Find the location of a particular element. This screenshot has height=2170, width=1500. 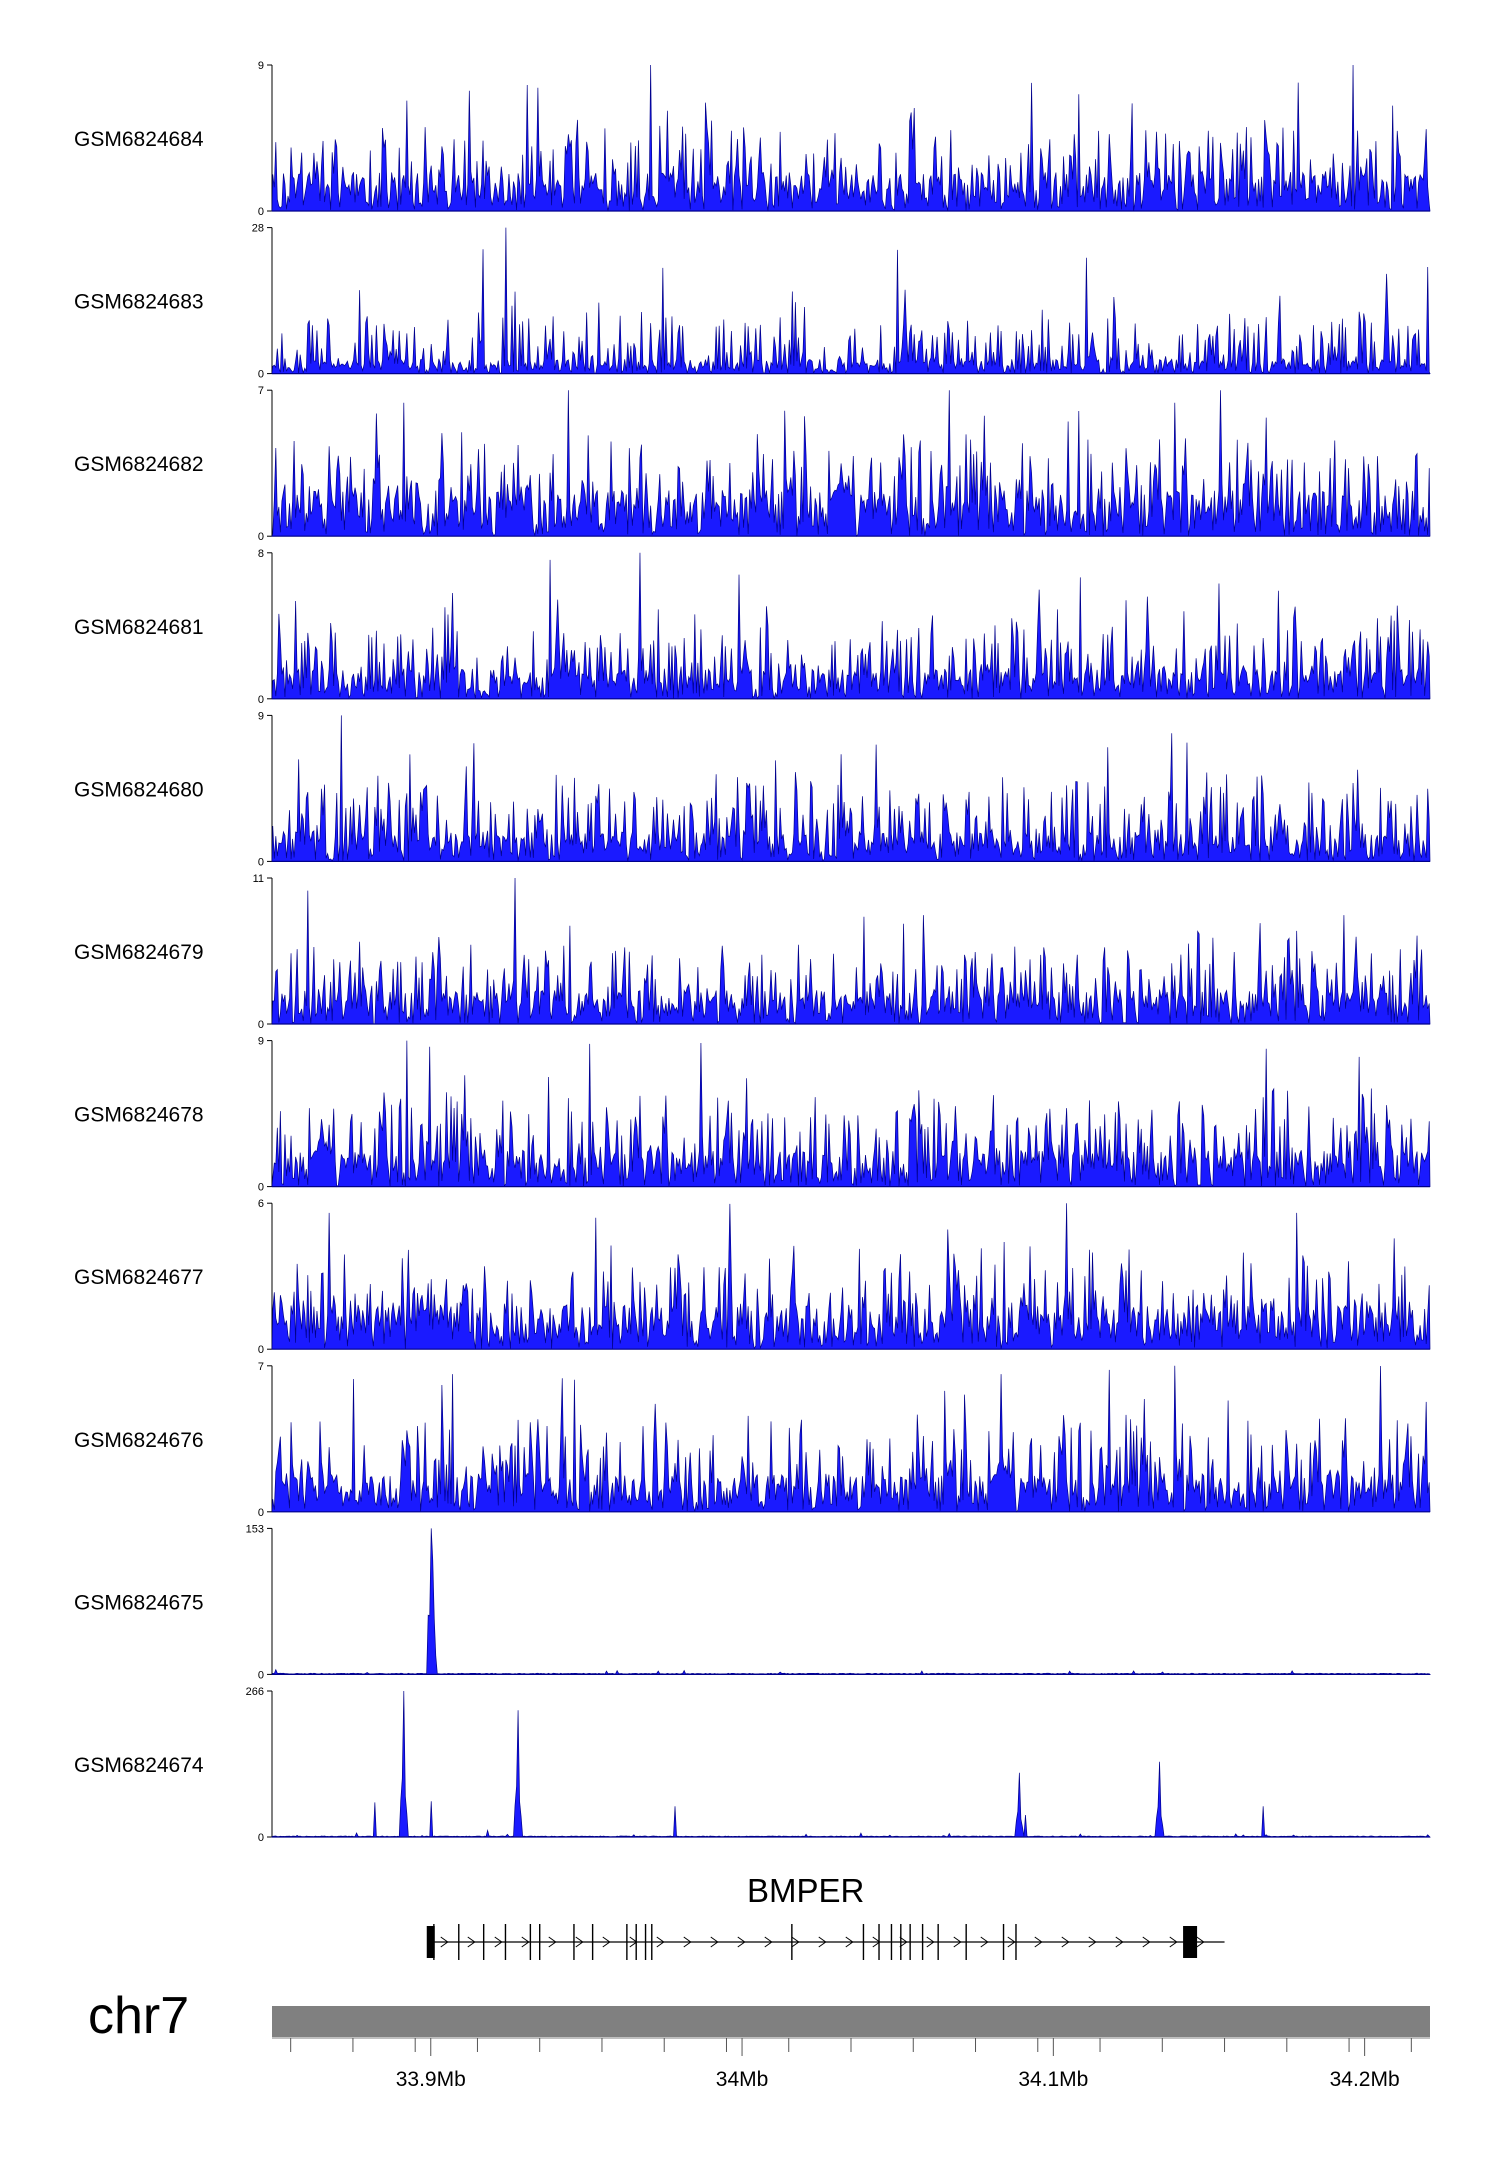

track-GSM6824681: GSM6824681 8 0 is located at coordinates (752, 627).